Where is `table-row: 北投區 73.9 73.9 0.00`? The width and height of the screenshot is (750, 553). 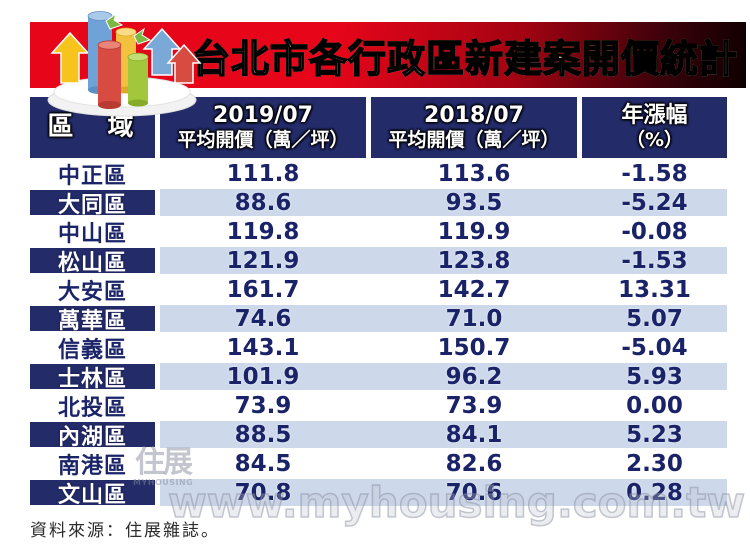 table-row: 北投區 73.9 73.9 0.00 is located at coordinates (378, 406).